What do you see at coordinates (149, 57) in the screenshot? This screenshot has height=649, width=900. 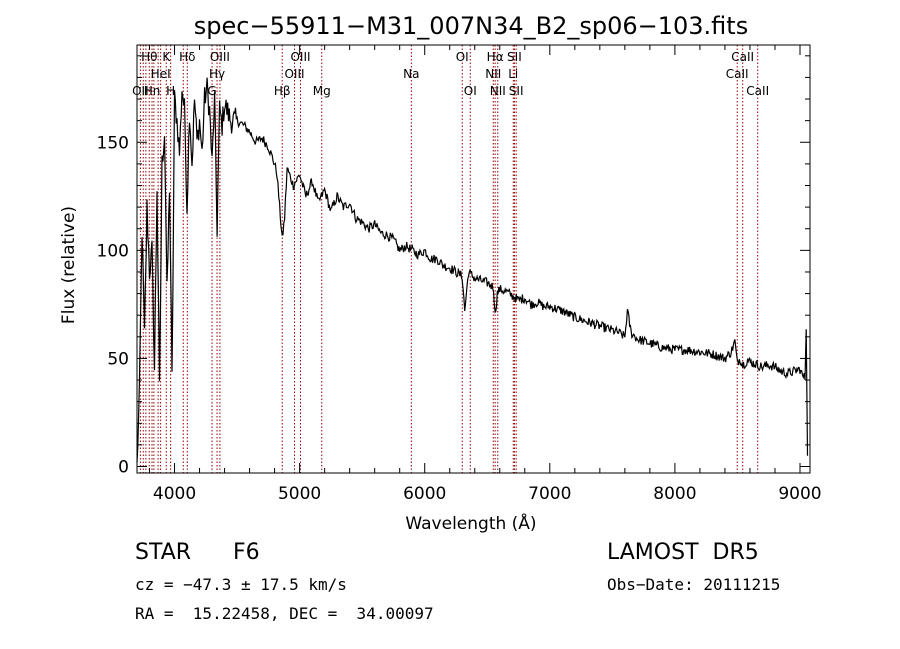 I see `line-label: Hθ` at bounding box center [149, 57].